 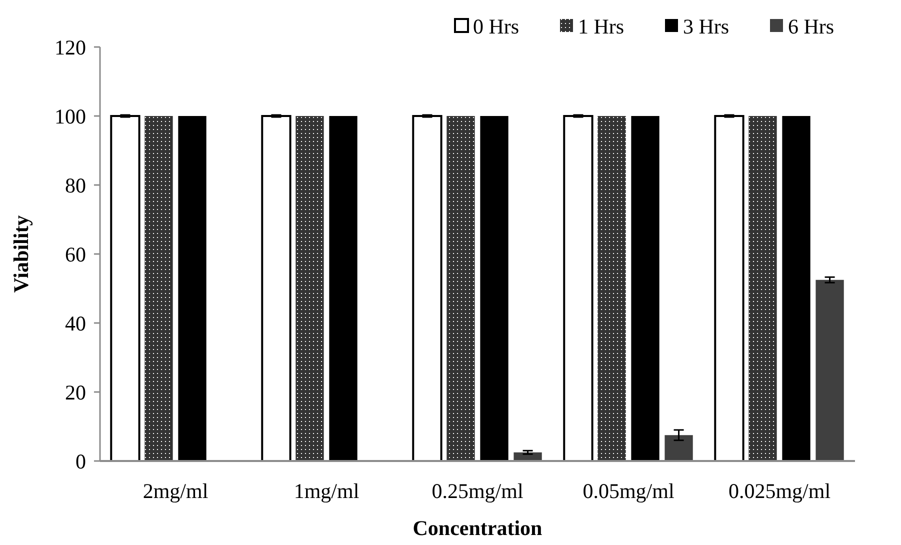 What do you see at coordinates (21, 253) in the screenshot?
I see `y-axis-title: Viability` at bounding box center [21, 253].